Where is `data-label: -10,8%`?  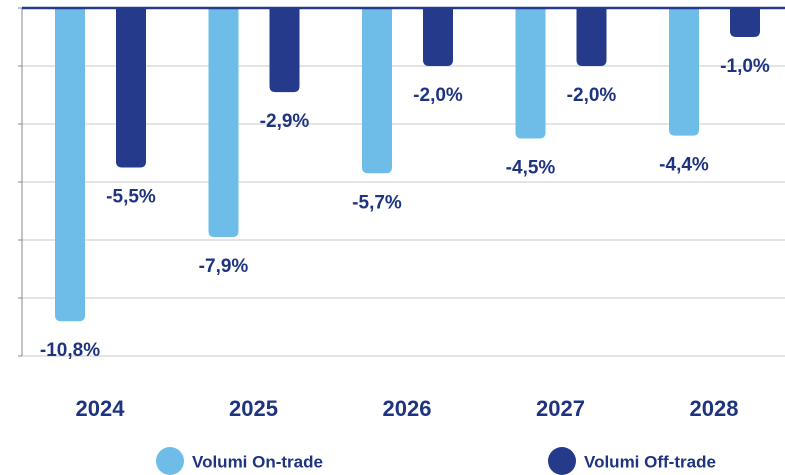 data-label: -10,8% is located at coordinates (70, 350).